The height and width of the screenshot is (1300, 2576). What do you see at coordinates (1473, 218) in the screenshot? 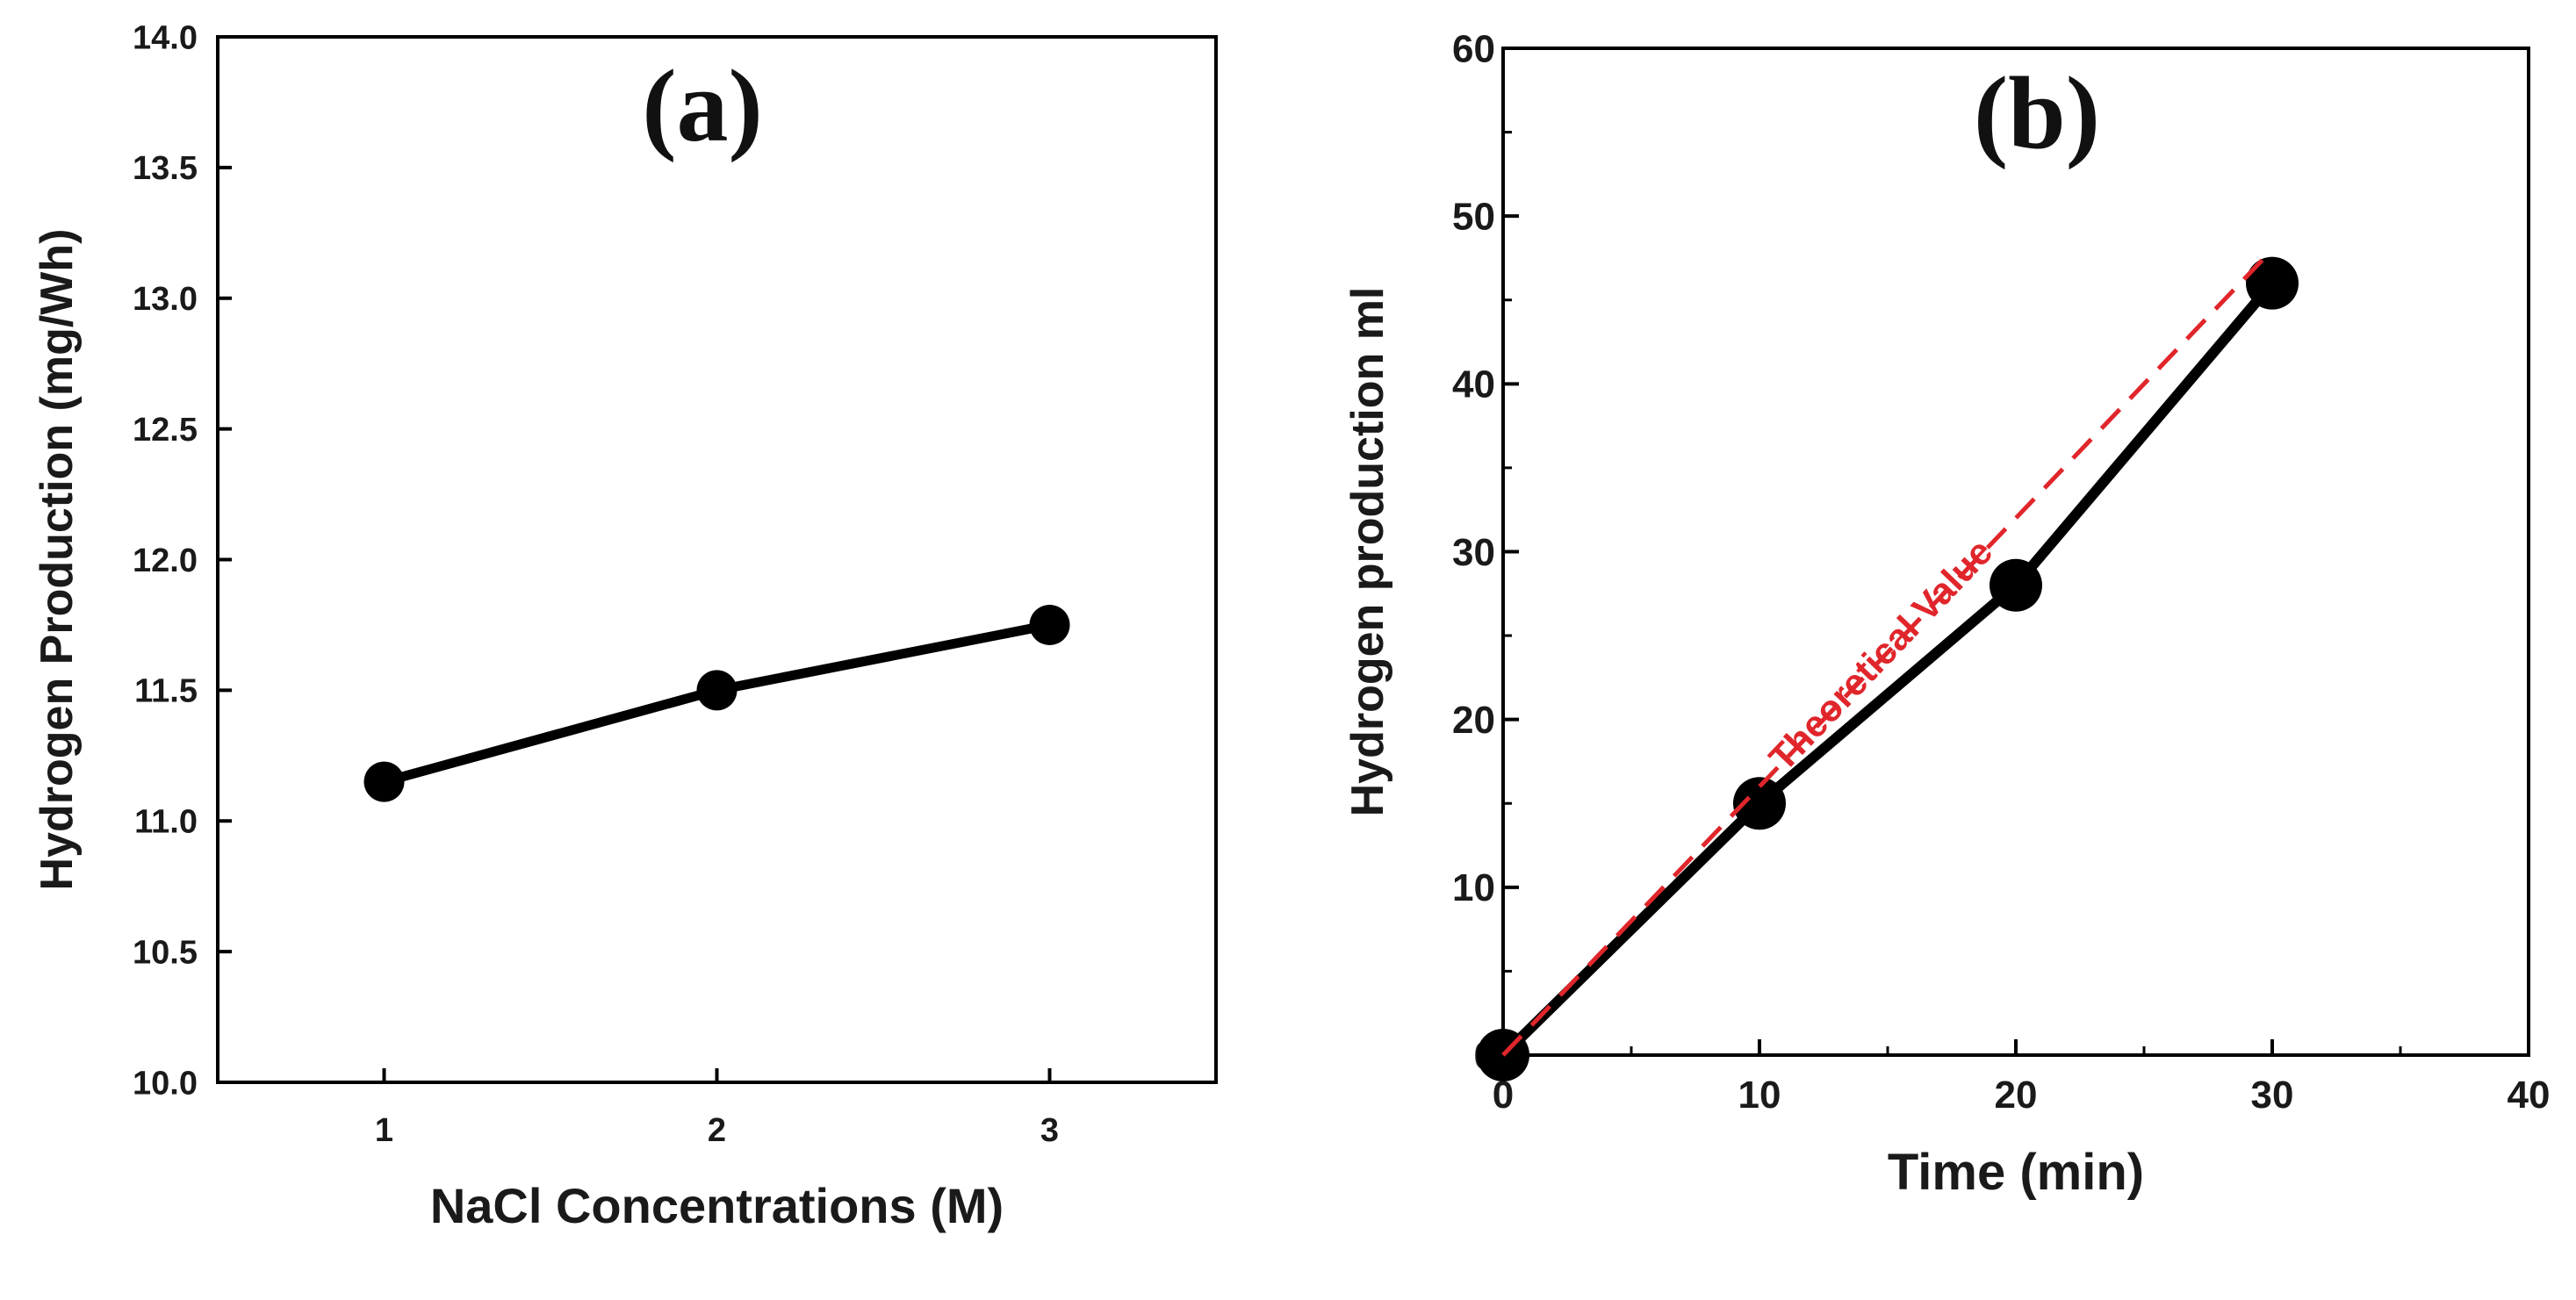
I see `panel-b-y-tick-label: 50` at bounding box center [1473, 218].